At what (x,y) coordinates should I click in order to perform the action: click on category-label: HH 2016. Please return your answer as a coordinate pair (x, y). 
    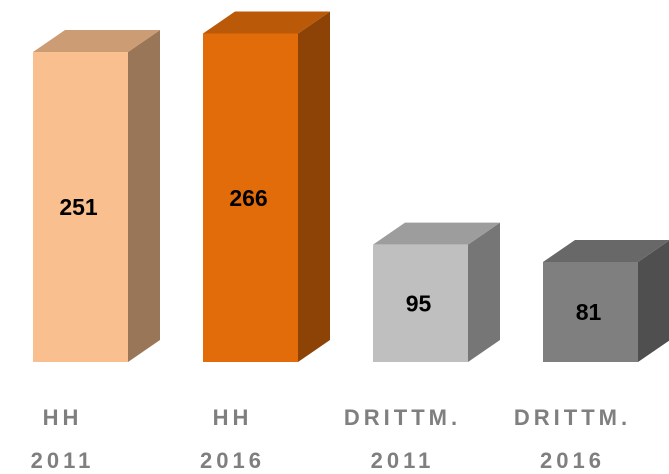
    Looking at the image, I should click on (232, 439).